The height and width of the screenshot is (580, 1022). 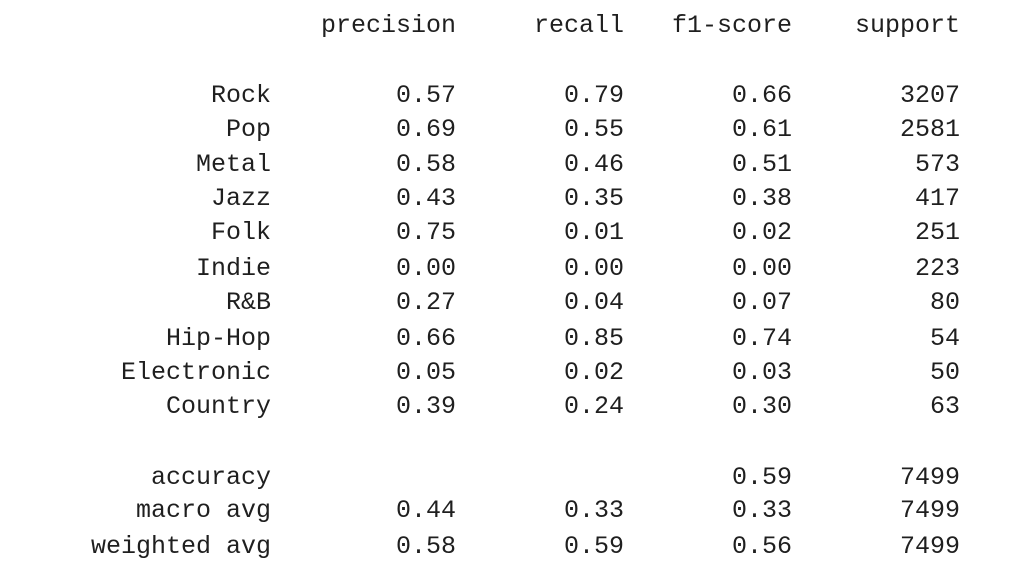 What do you see at coordinates (761, 372) in the screenshot?
I see `f1-score-value: 0.03` at bounding box center [761, 372].